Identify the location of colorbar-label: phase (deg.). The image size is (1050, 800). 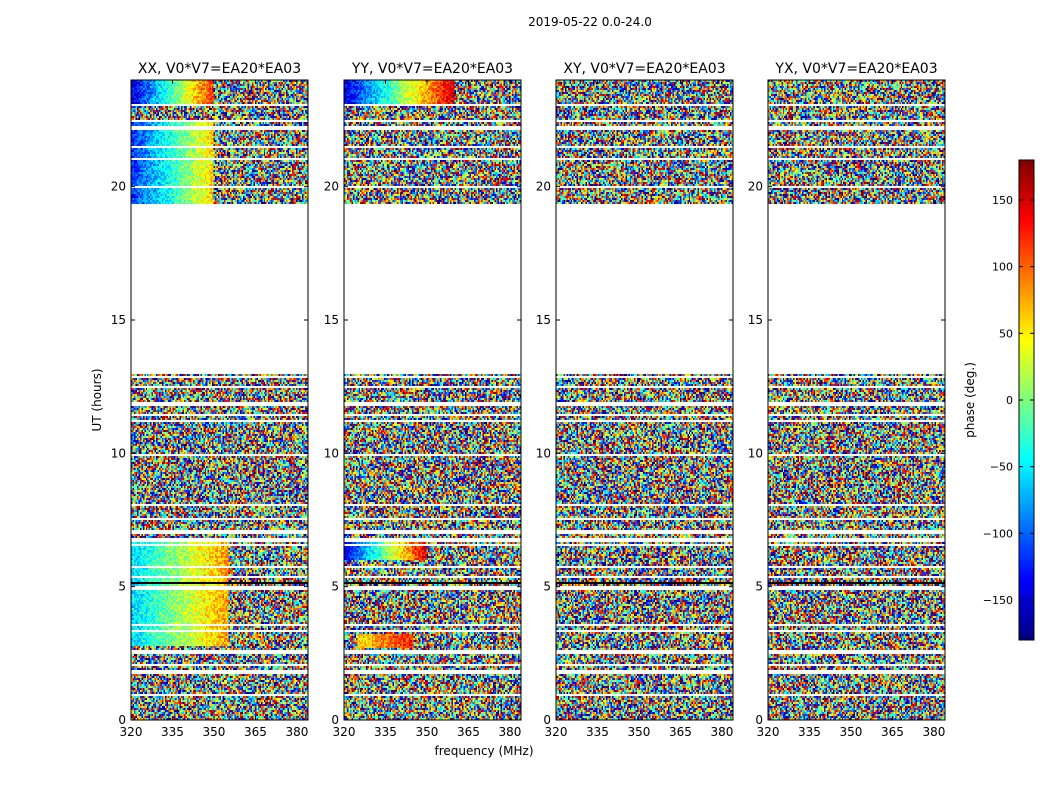
(970, 400).